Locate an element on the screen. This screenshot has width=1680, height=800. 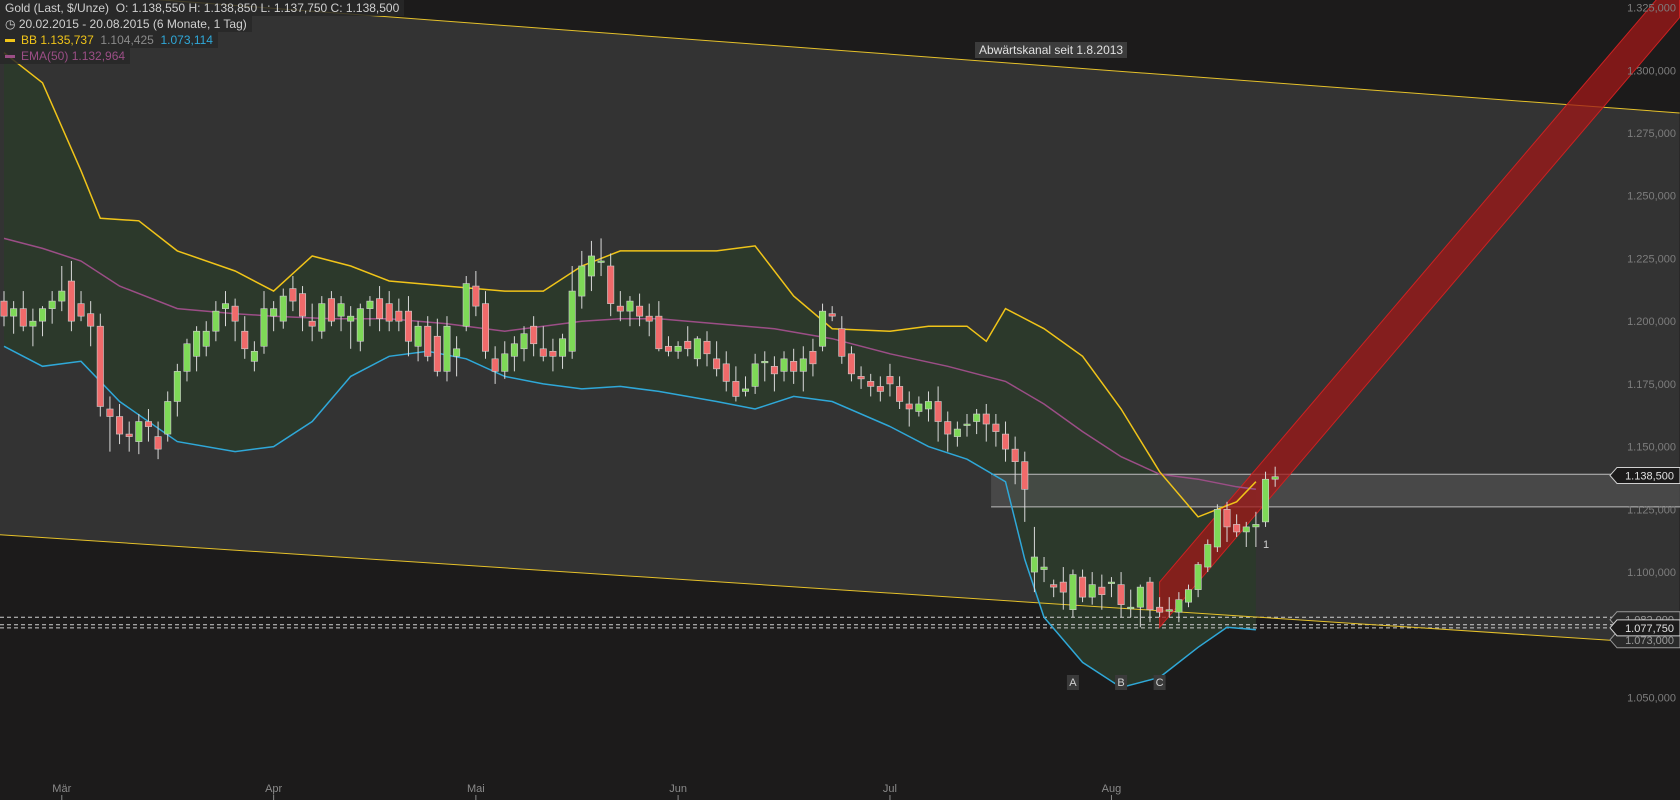
symbol-name: Gold (Last, $/Unze) is located at coordinates (57, 8).